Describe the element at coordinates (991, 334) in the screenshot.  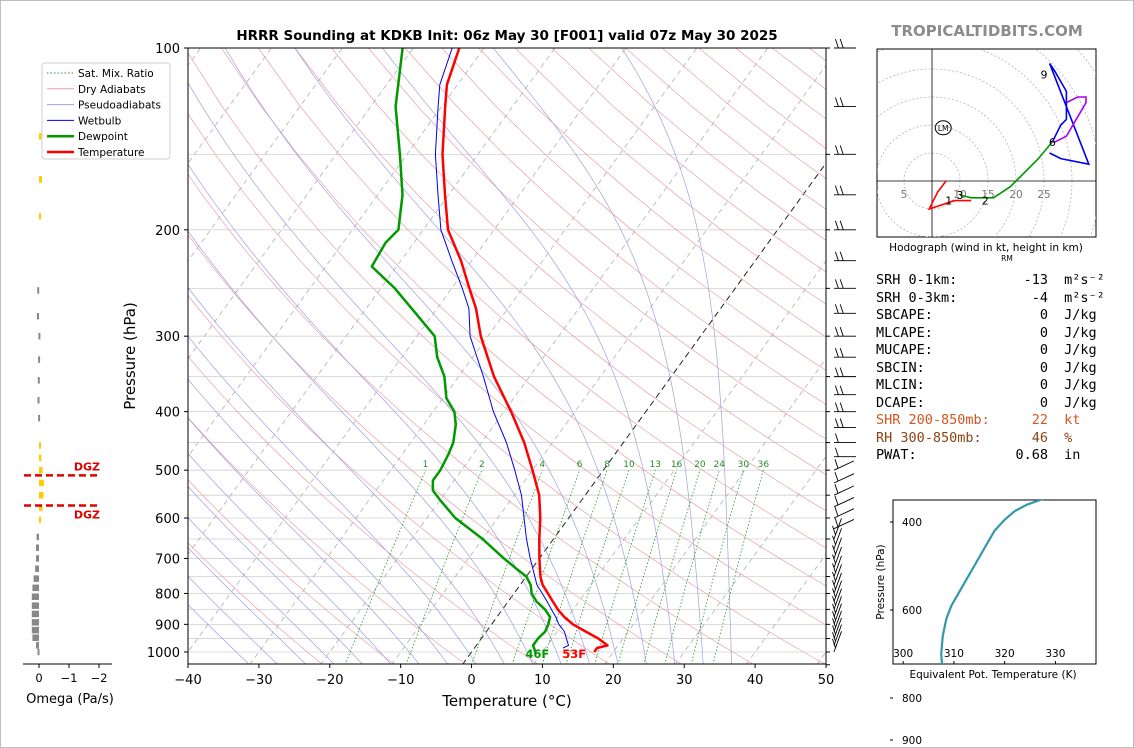
I see `index-row: MLCAPE: 0 J/kg` at that location.